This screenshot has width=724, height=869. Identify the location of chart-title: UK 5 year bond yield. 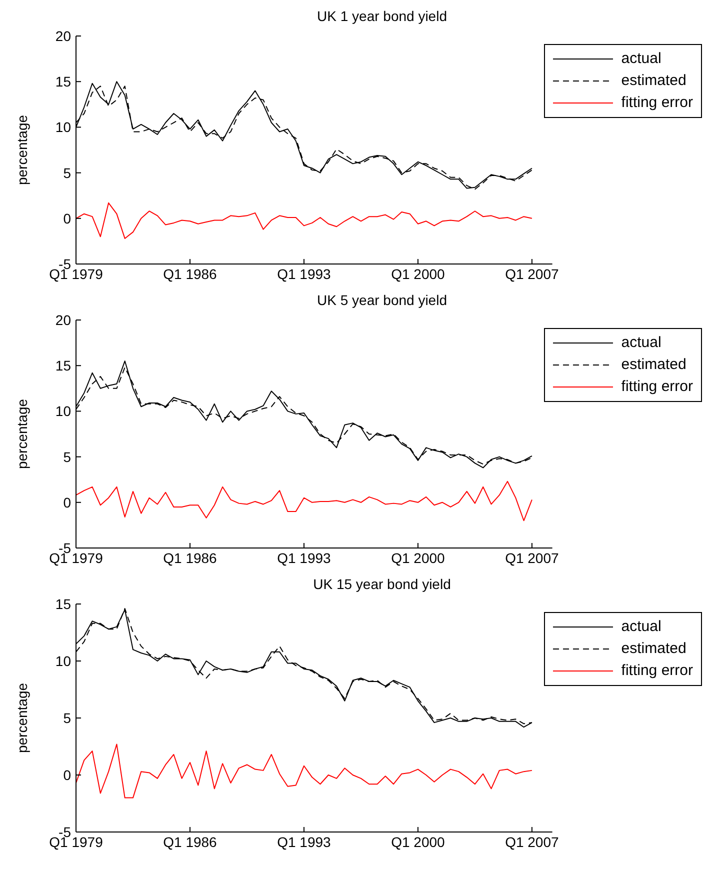
(382, 301).